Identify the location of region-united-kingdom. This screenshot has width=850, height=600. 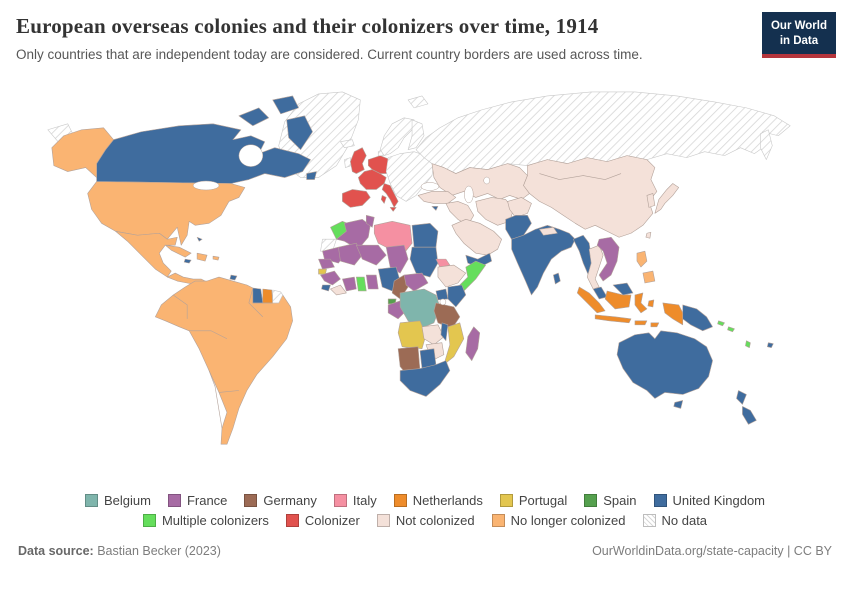
(358, 160).